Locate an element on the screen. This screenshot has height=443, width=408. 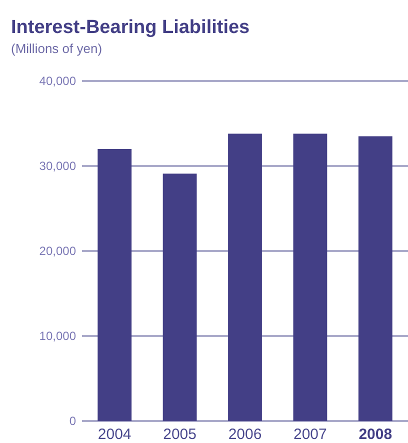
y-tick-label: 40,000 is located at coordinates (57, 81).